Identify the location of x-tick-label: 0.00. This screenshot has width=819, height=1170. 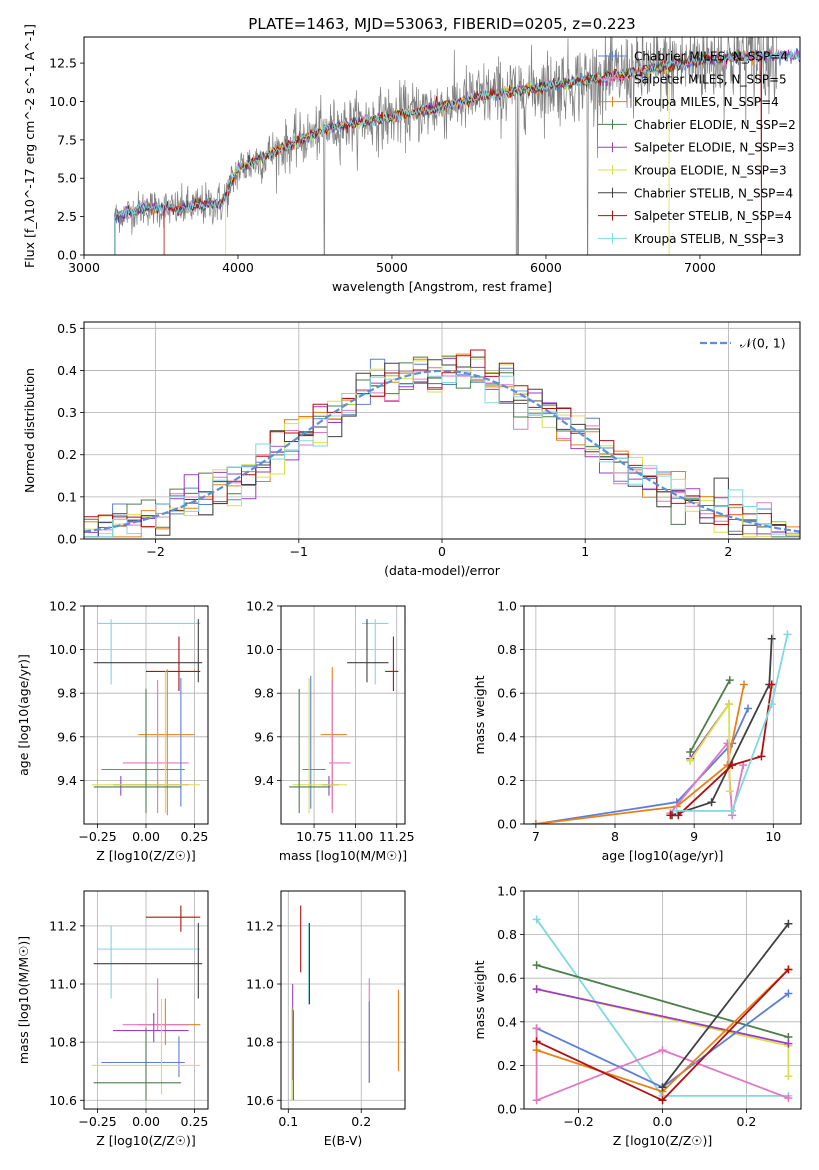
(146, 836).